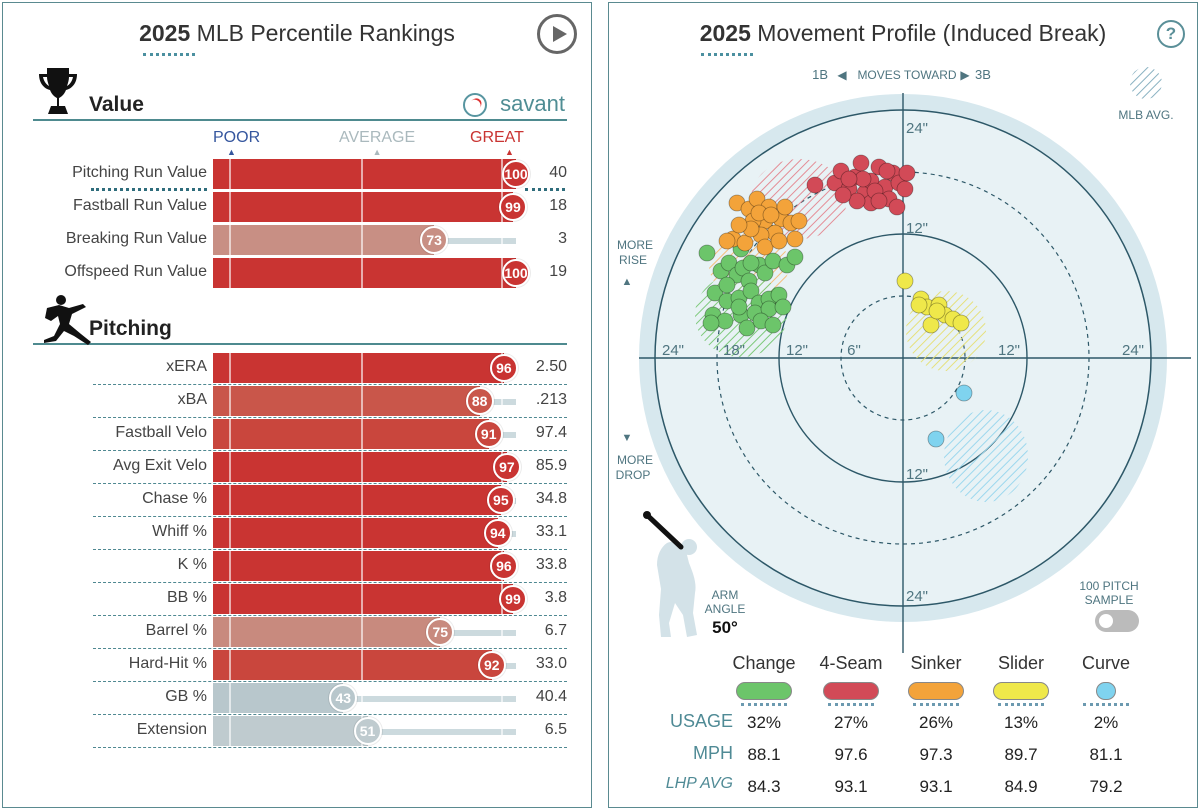 The image size is (1200, 812). What do you see at coordinates (186, 696) in the screenshot?
I see `metric-label: GB %` at bounding box center [186, 696].